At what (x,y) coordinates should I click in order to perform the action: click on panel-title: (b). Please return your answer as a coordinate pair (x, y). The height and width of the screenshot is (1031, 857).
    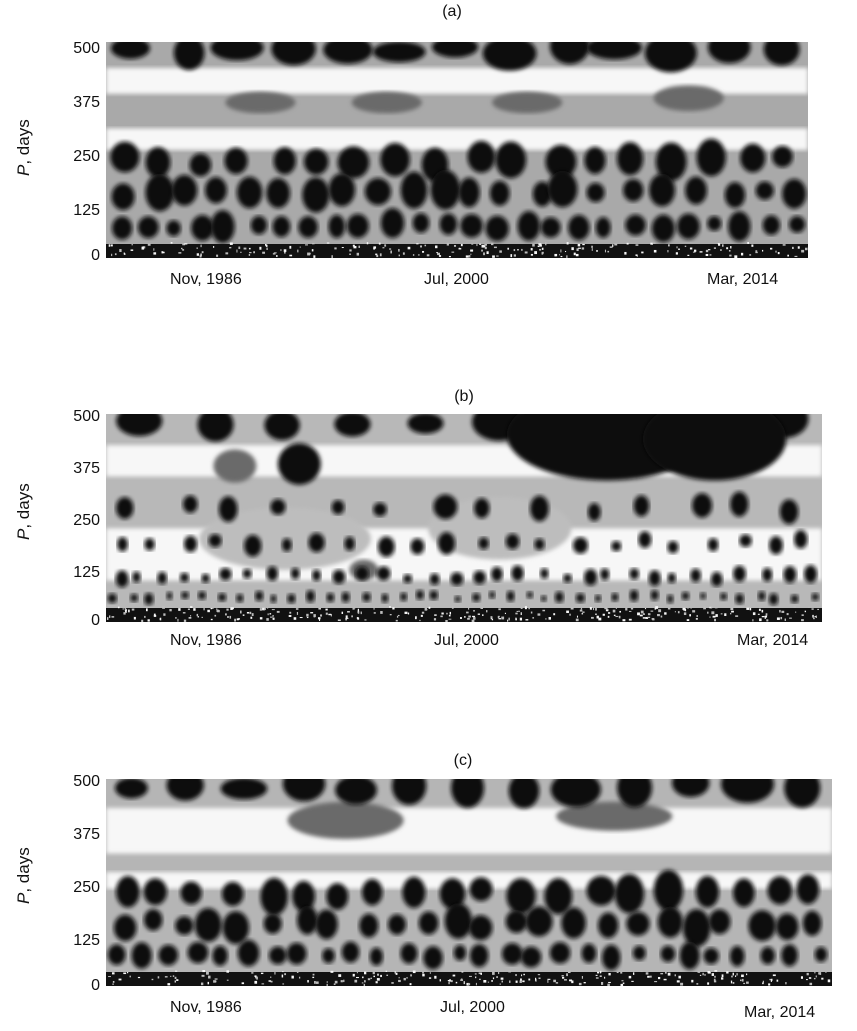
    Looking at the image, I should click on (464, 396).